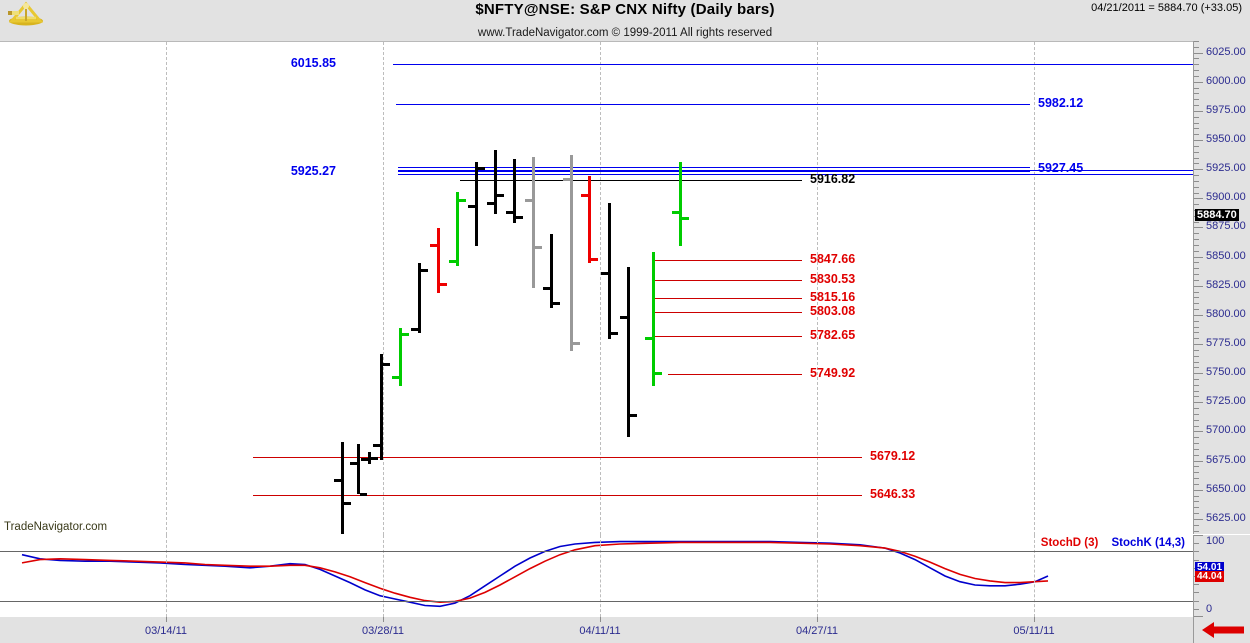  Describe the element at coordinates (1226, 343) in the screenshot. I see `price-axis-tick: 5775.00` at that location.